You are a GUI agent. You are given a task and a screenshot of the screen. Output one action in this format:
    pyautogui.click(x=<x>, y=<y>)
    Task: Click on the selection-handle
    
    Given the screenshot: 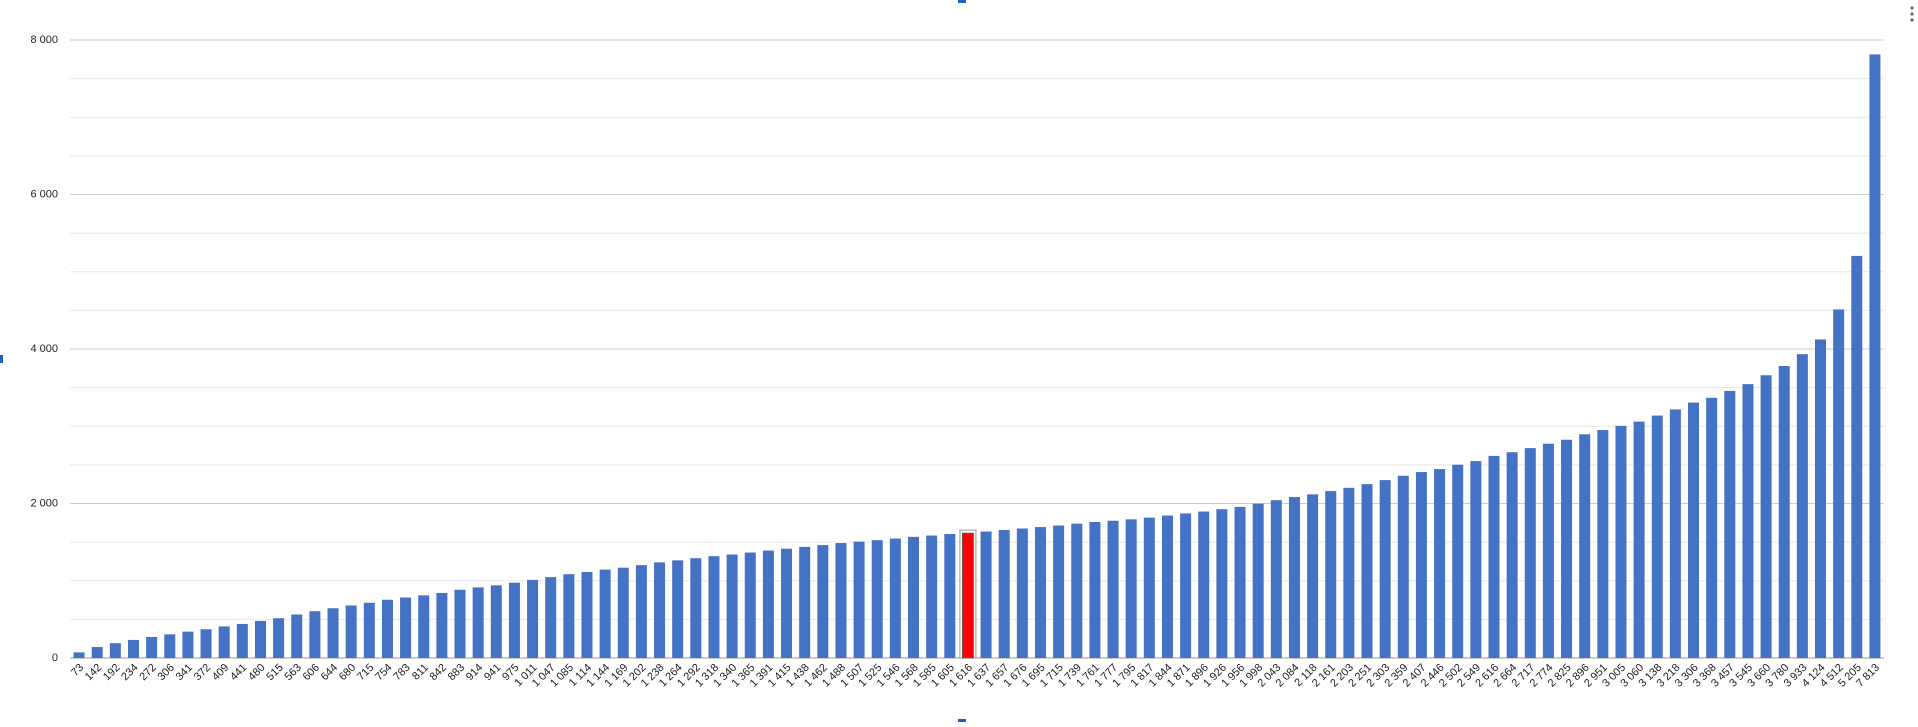 What is the action you would take?
    pyautogui.click(x=962, y=1)
    